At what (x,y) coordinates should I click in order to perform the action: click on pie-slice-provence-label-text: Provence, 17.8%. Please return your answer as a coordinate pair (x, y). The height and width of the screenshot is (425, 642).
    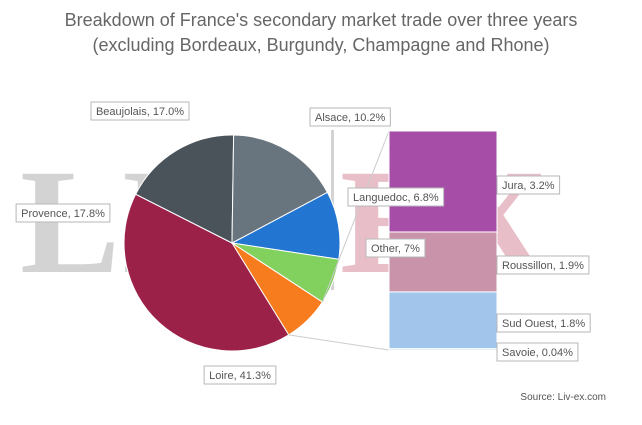
    Looking at the image, I should click on (63, 214).